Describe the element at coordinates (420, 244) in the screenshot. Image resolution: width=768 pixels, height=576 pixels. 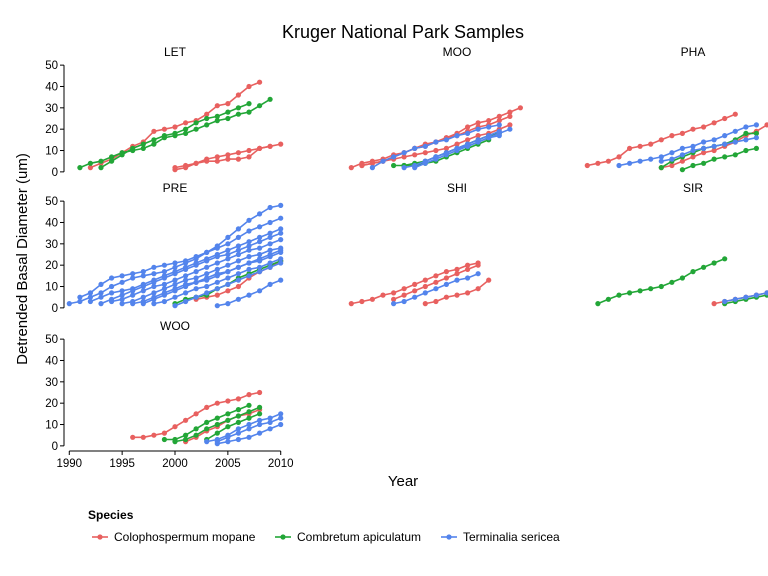
I see `panel-shi: SHI` at that location.